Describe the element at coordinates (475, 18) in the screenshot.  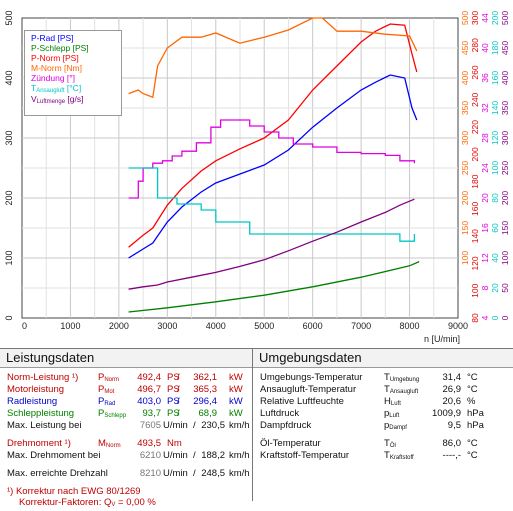
I see `y-tick-label-torque: 300` at that location.